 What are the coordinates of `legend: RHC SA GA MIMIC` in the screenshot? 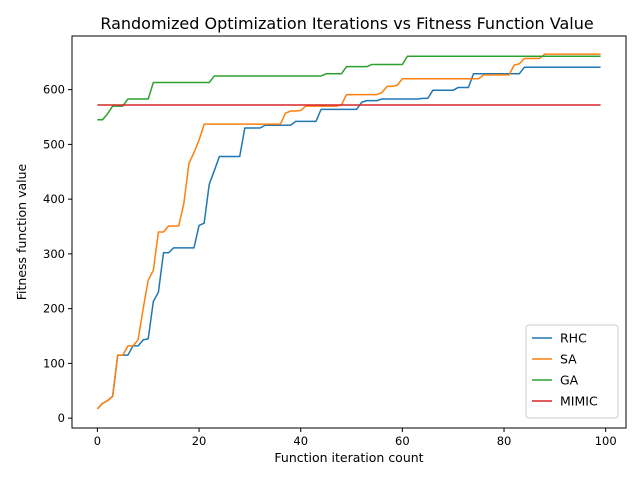 It's located at (572, 371).